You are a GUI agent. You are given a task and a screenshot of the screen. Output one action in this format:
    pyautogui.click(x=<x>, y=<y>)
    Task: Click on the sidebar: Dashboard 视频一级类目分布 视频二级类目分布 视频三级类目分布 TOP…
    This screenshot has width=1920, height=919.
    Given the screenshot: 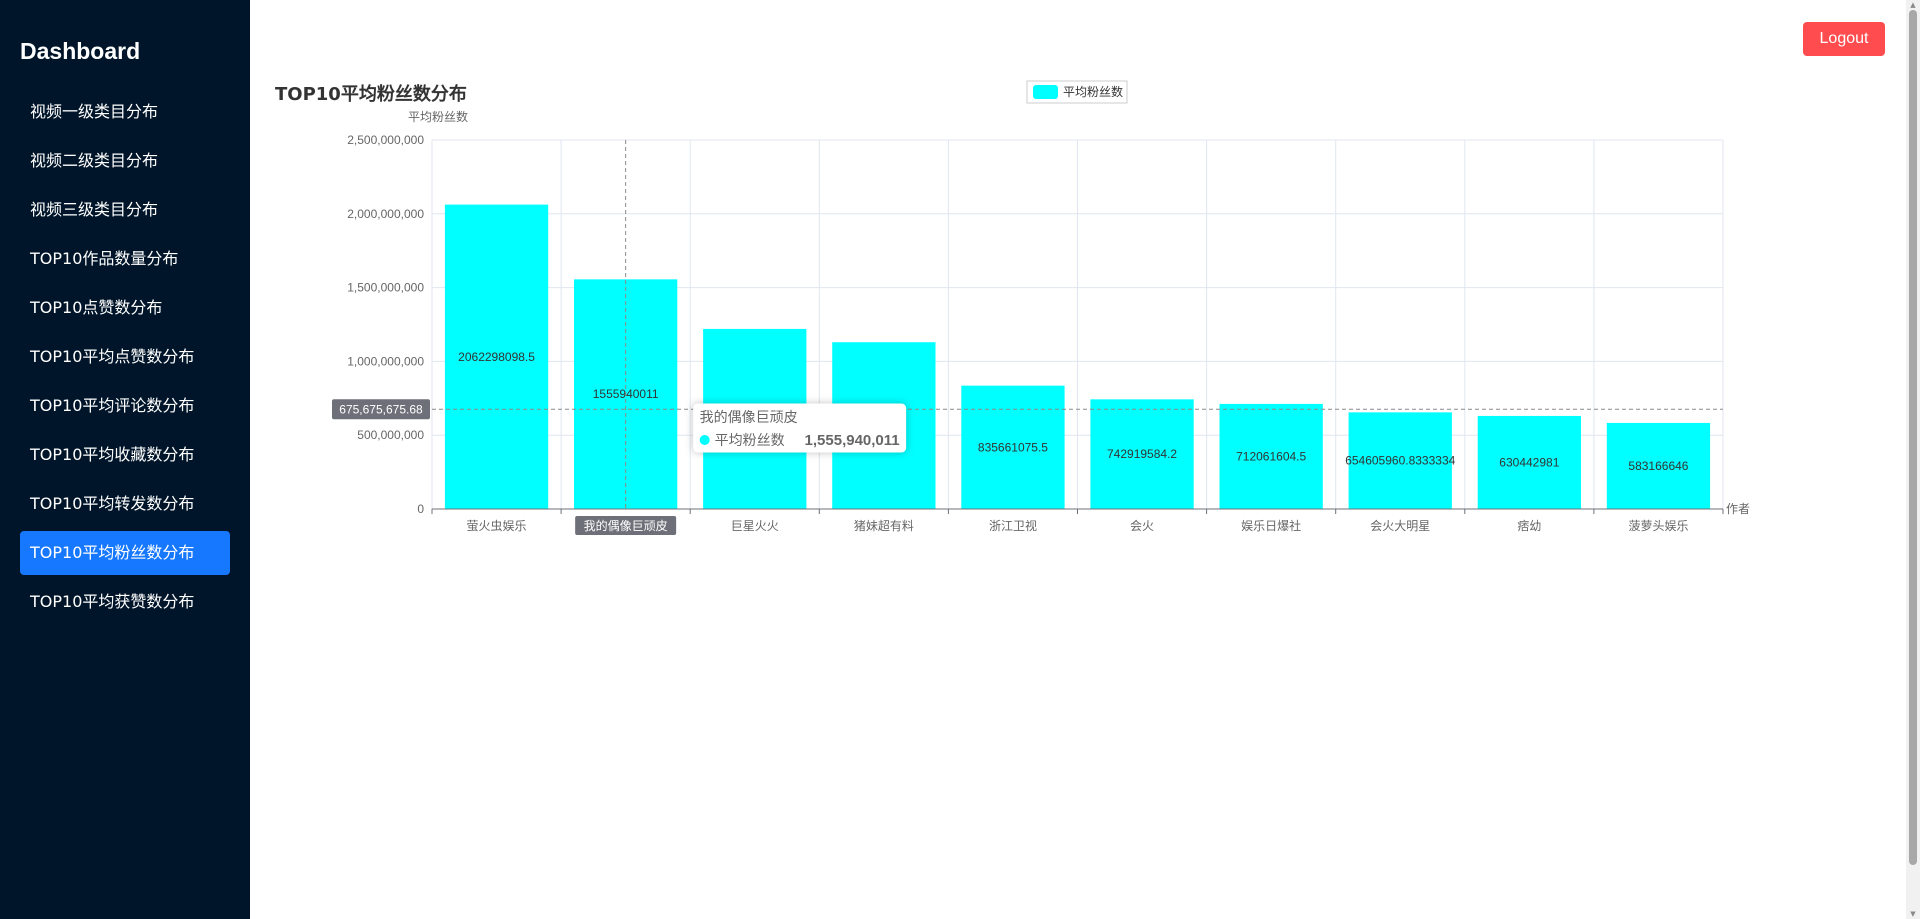 What is the action you would take?
    pyautogui.click(x=125, y=459)
    